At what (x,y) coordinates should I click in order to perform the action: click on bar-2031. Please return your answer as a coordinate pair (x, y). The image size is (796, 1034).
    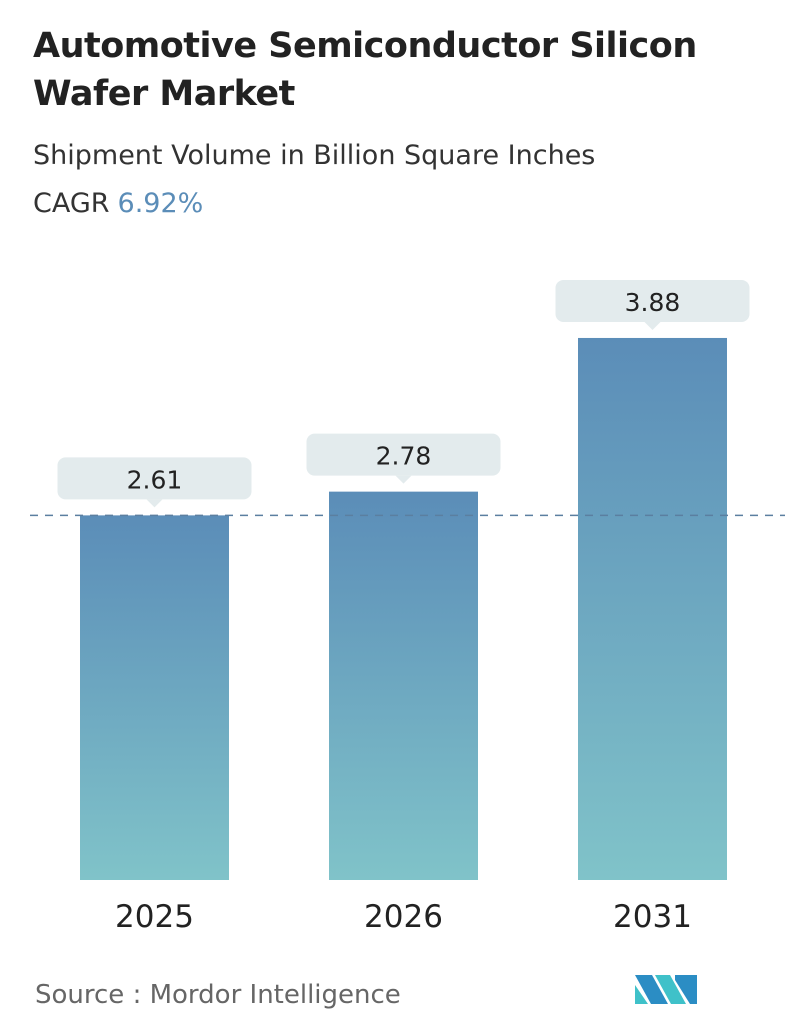
    Looking at the image, I should click on (652, 608).